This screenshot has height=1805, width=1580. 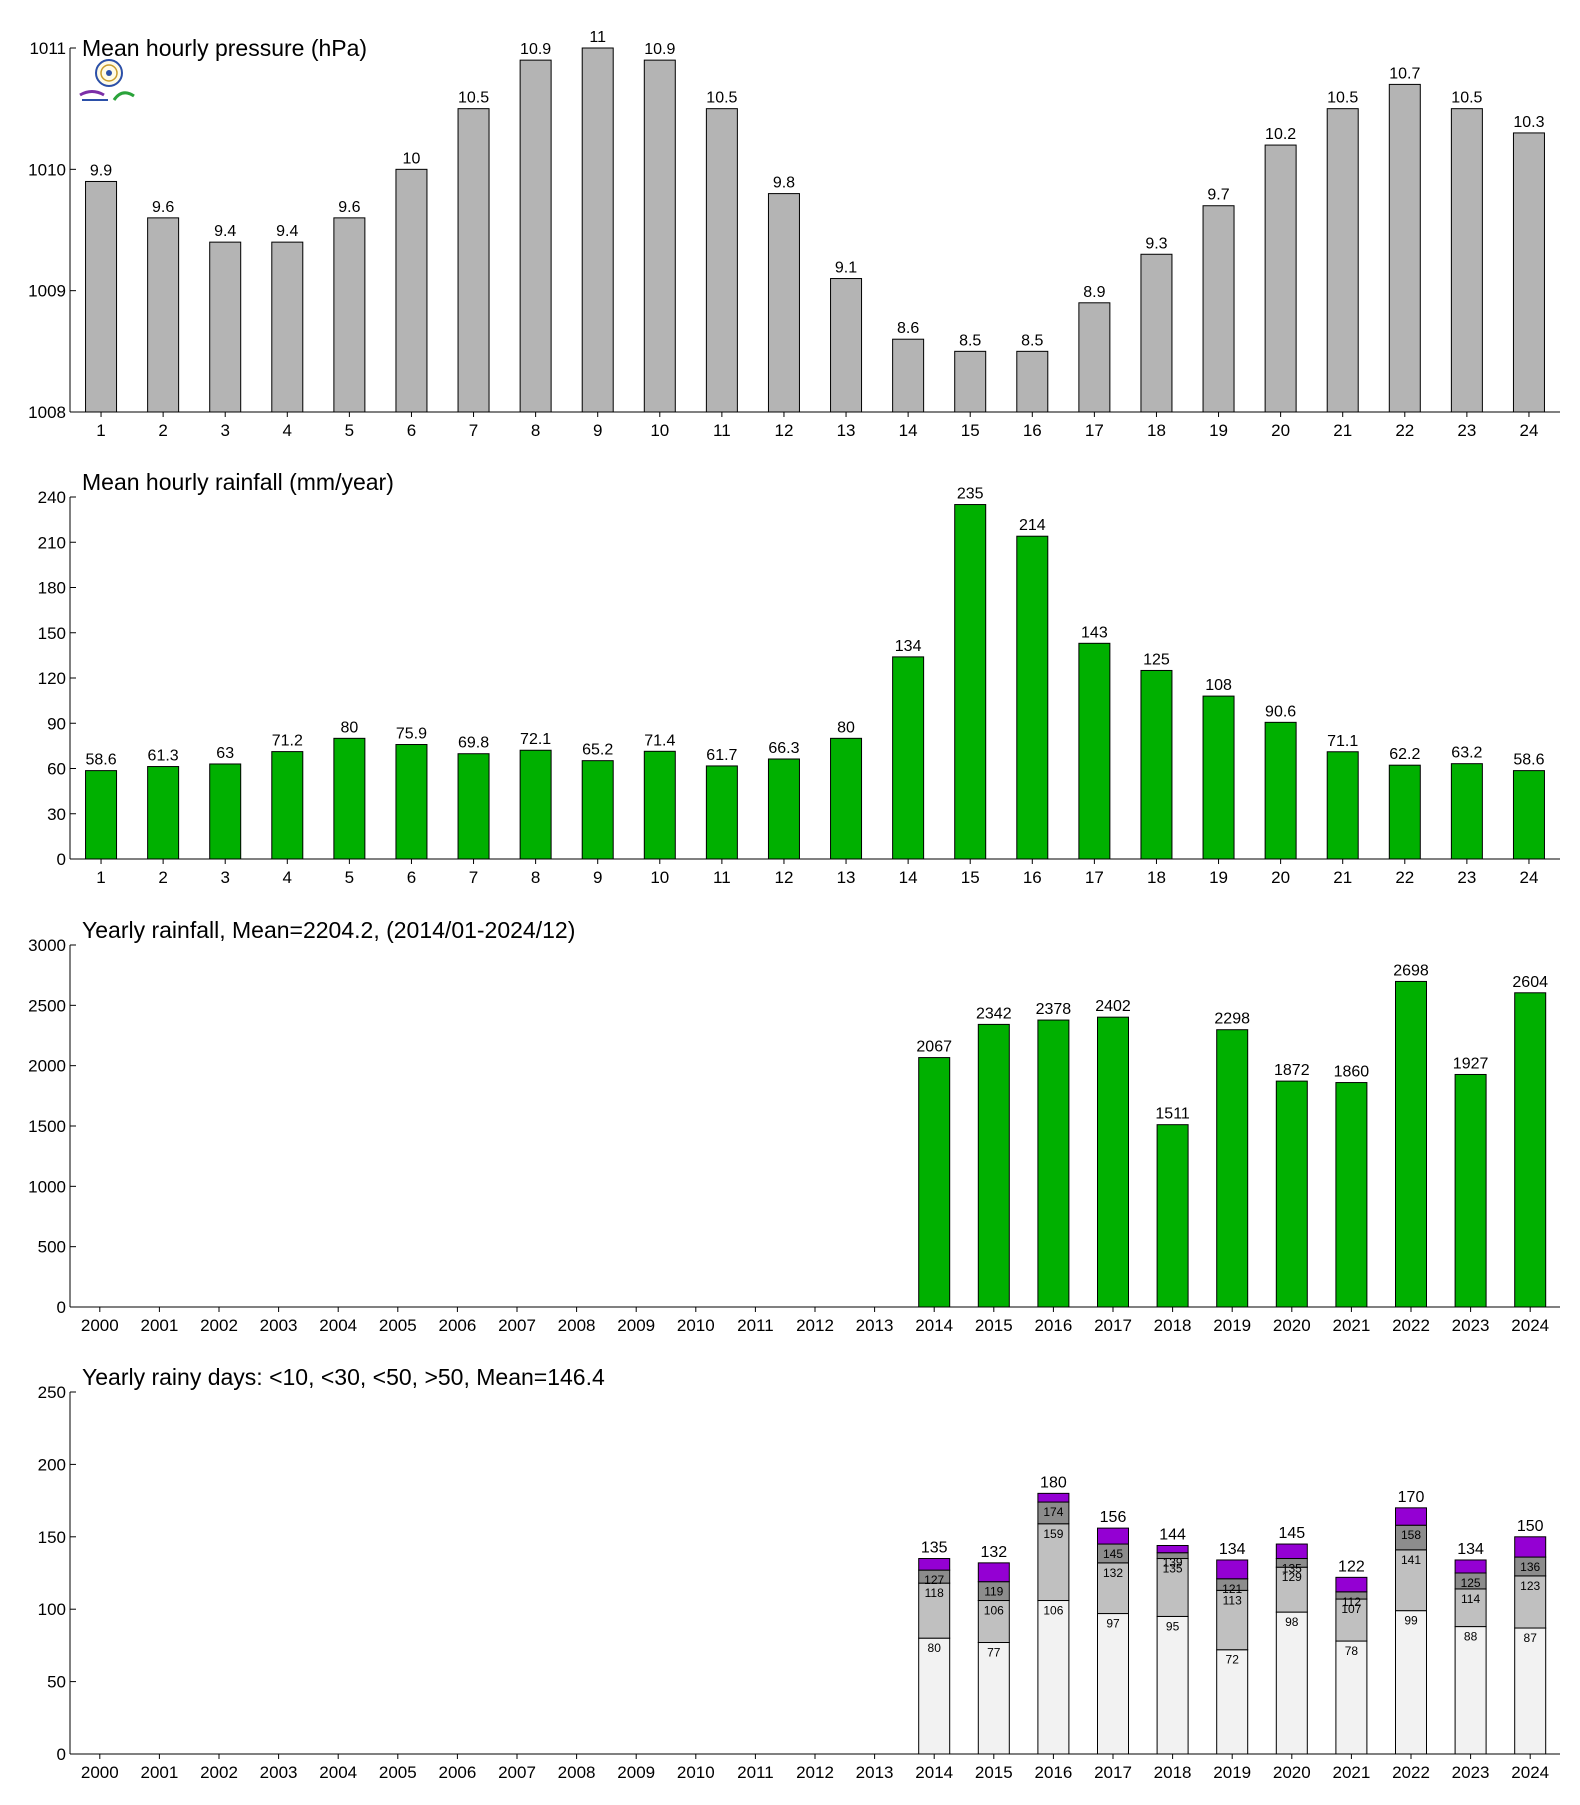 What do you see at coordinates (279, 1325) in the screenshot?
I see `x-tick-label: 2003` at bounding box center [279, 1325].